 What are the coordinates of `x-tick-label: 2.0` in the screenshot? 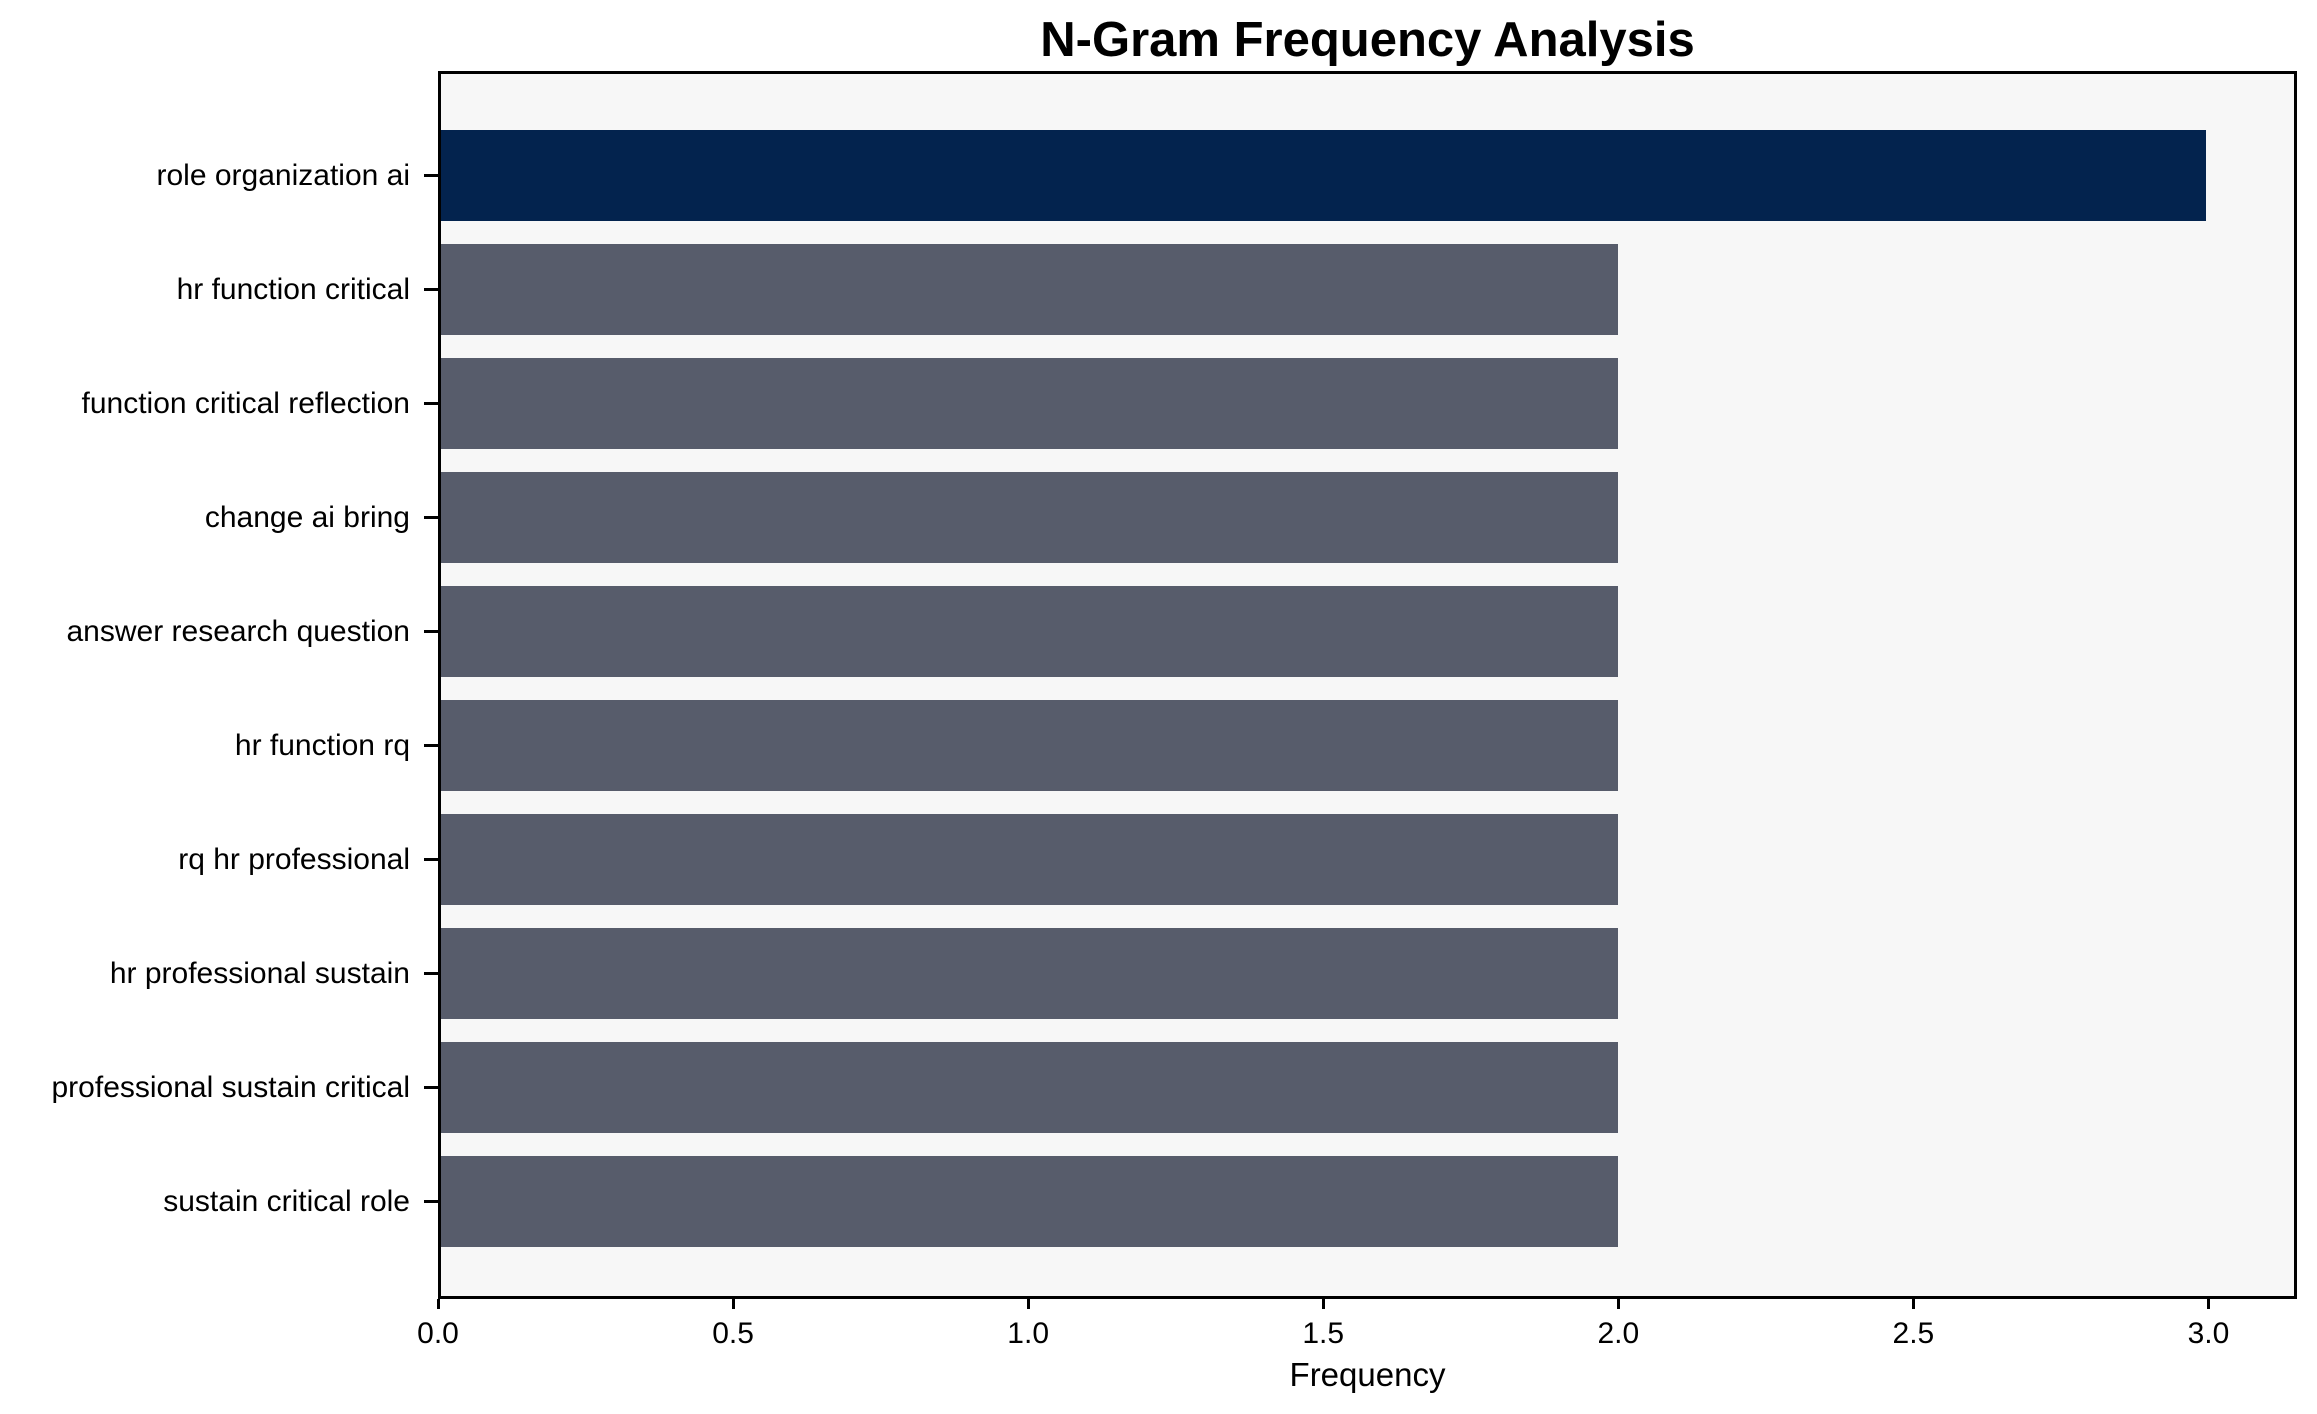 It's located at (1618, 1333).